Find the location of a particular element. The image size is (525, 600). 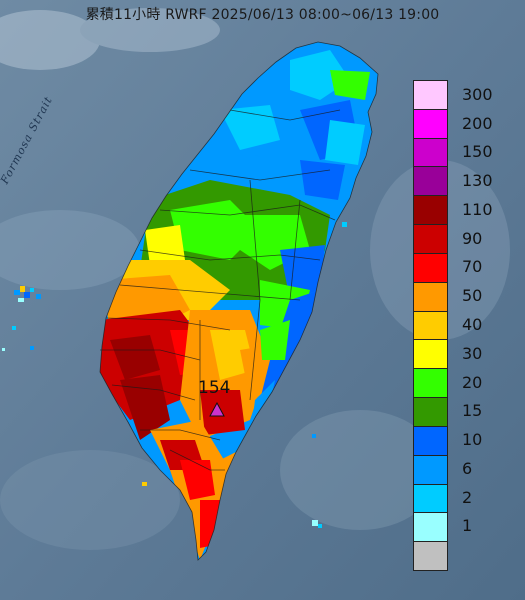

legend-label: 150 is located at coordinates (477, 152).